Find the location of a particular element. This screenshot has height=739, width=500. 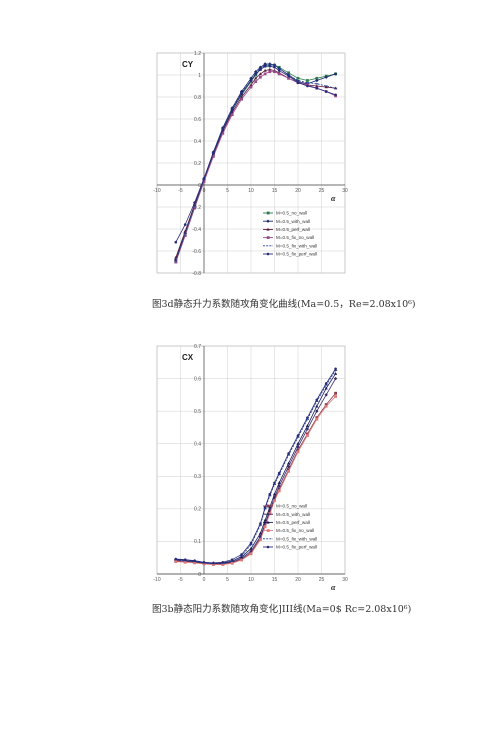

chart2-xtick-label: 25 is located at coordinates (322, 580).